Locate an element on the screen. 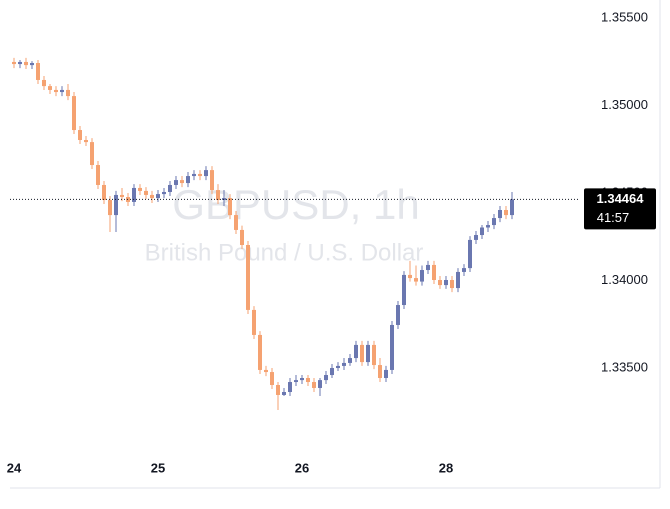 The height and width of the screenshot is (509, 670). y-tick-label: 1.35000 is located at coordinates (624, 104).